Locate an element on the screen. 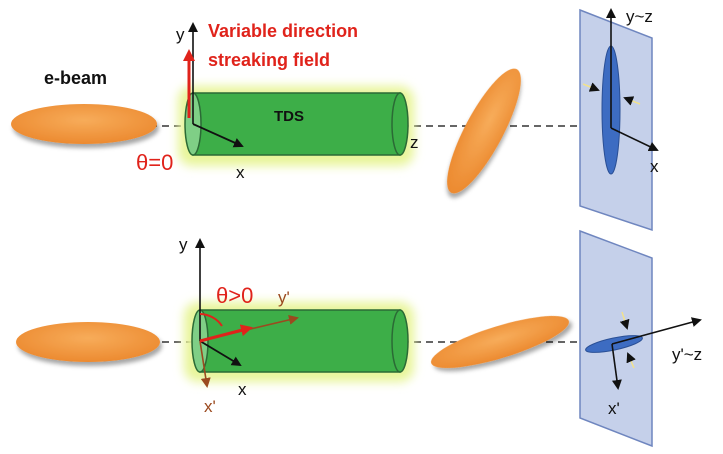 This screenshot has width=723, height=454. cavity-end-right-bottom is located at coordinates (400, 341).